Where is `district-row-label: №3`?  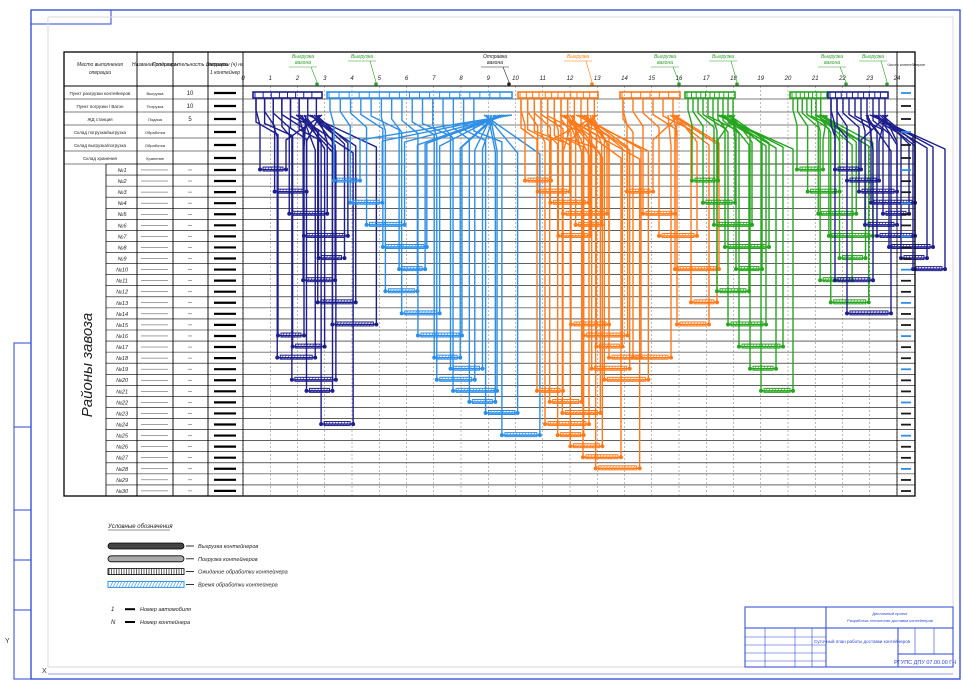
district-row-label: №3 is located at coordinates (122, 193).